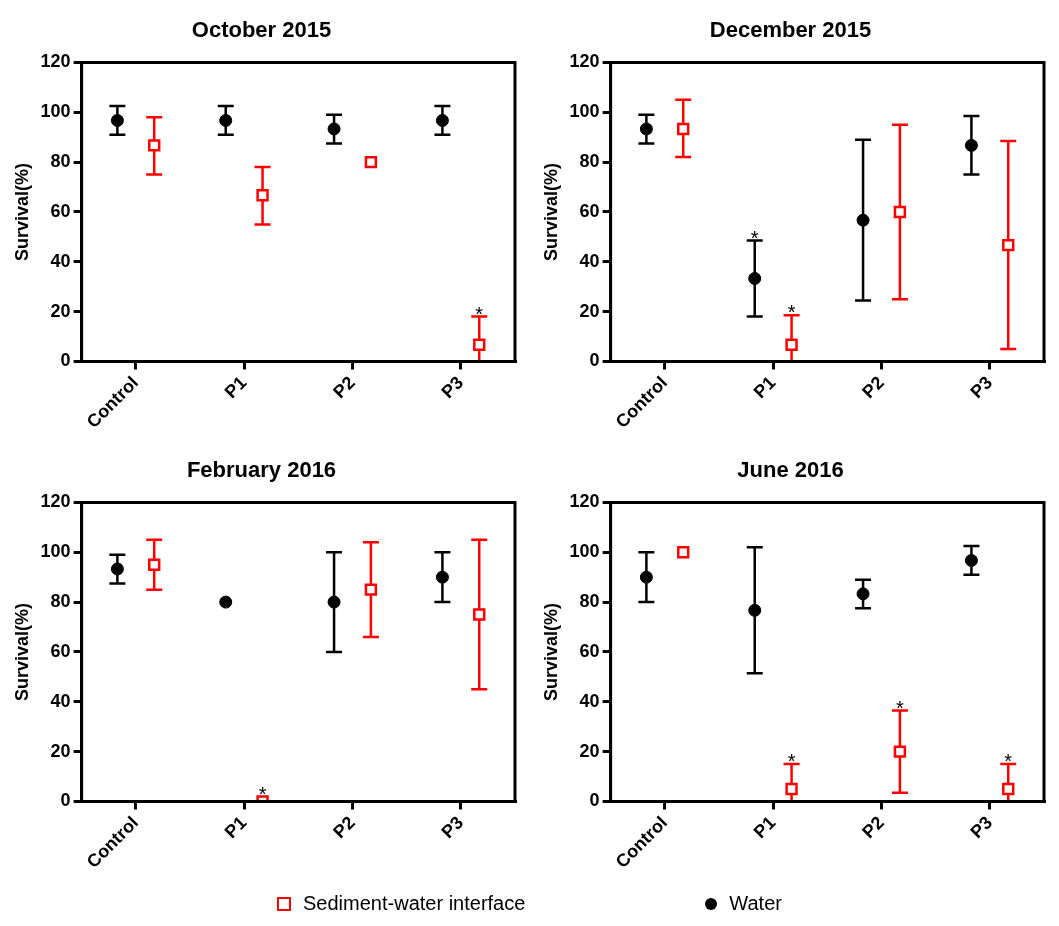 The image size is (1059, 926). Describe the element at coordinates (261, 470) in the screenshot. I see `chart-title: February 2016` at that location.